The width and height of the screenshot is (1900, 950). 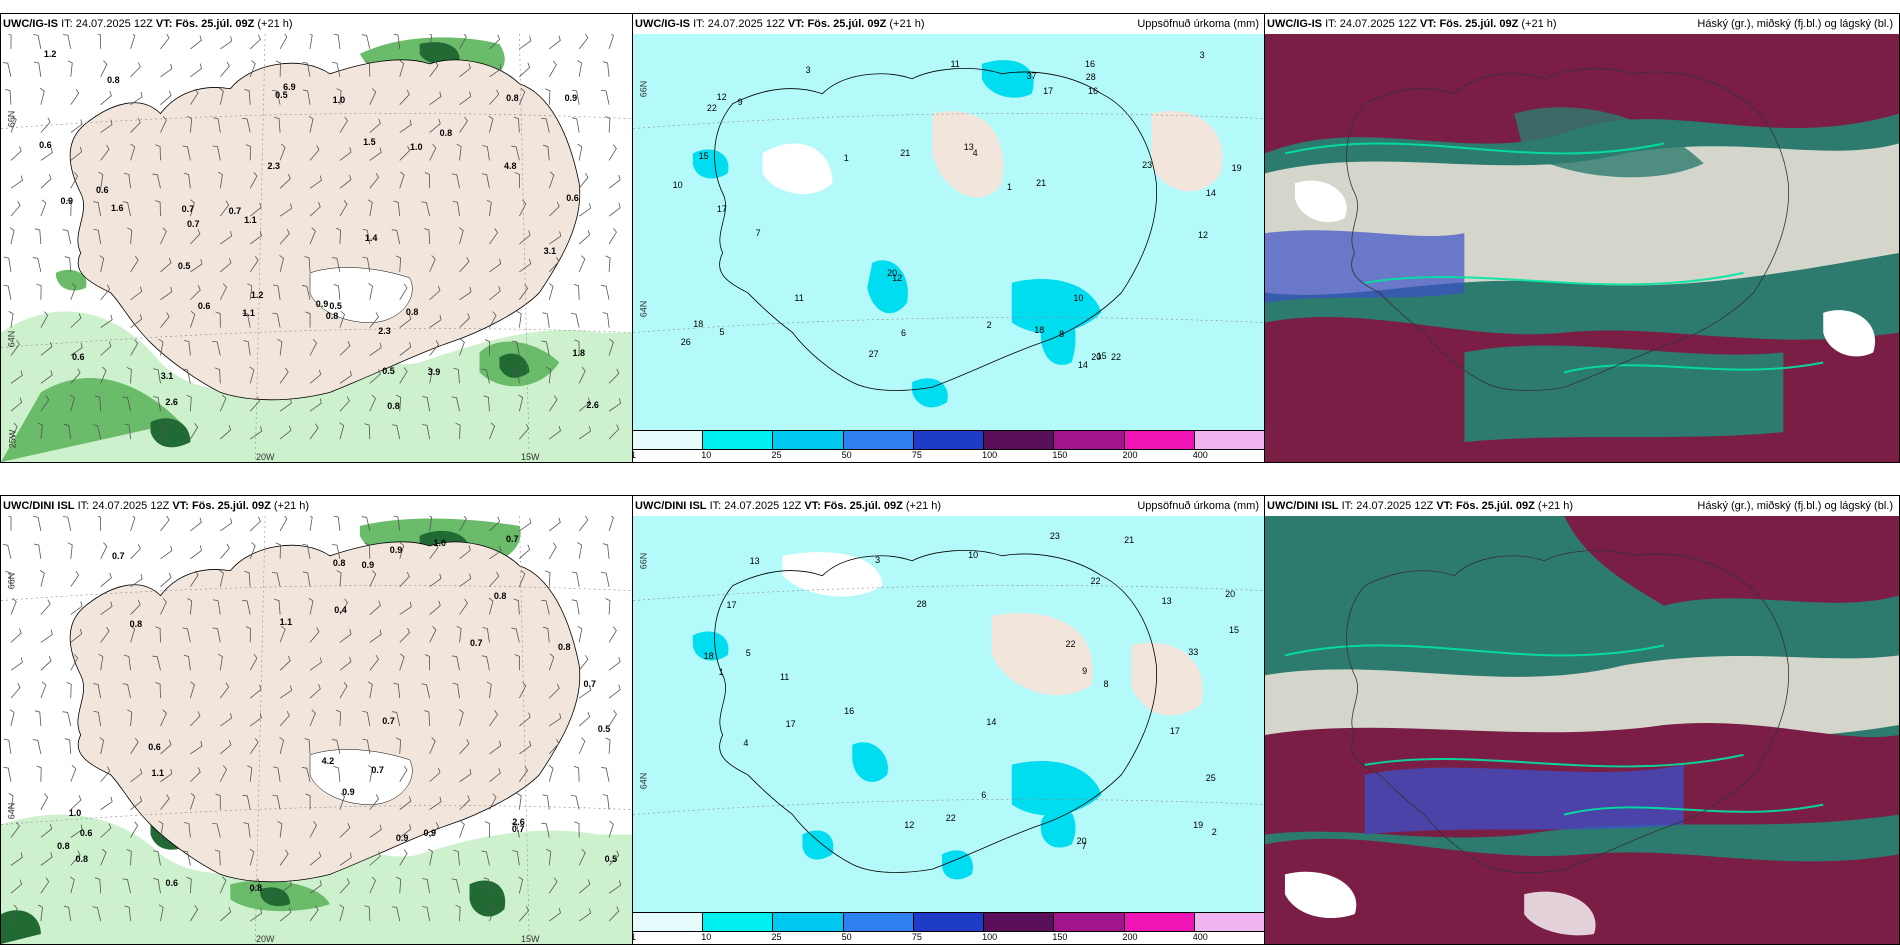 What do you see at coordinates (289, 86) in the screenshot?
I see `value-label: 6.9` at bounding box center [289, 86].